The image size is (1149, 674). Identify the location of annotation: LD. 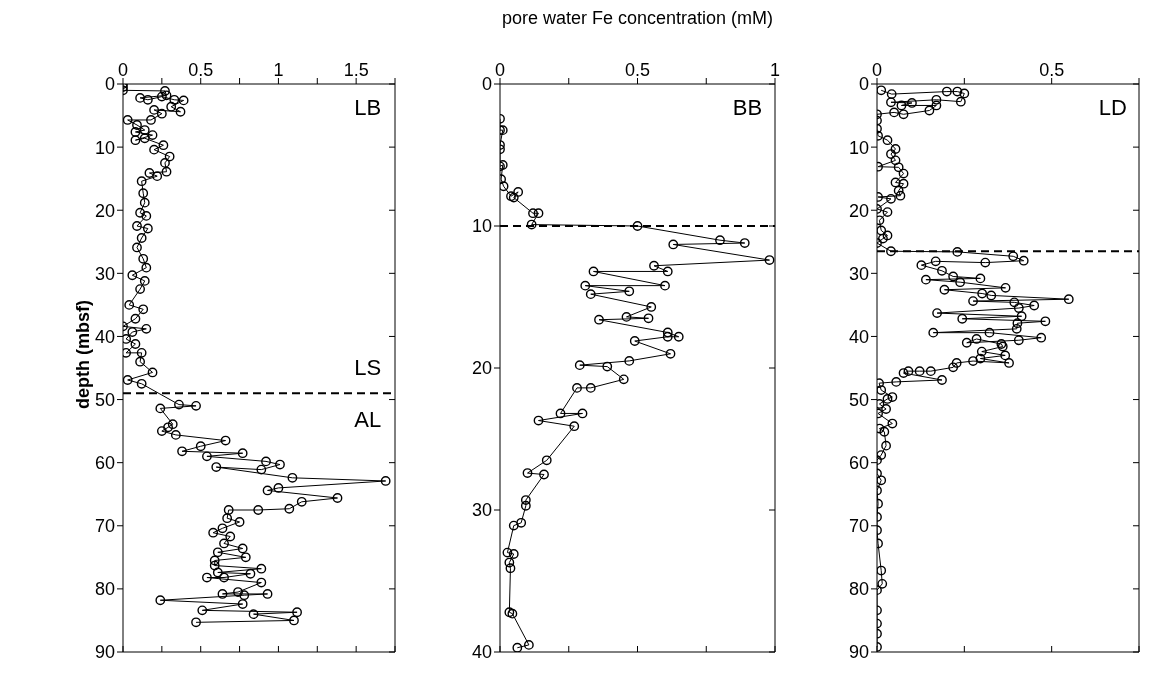
(1112, 107).